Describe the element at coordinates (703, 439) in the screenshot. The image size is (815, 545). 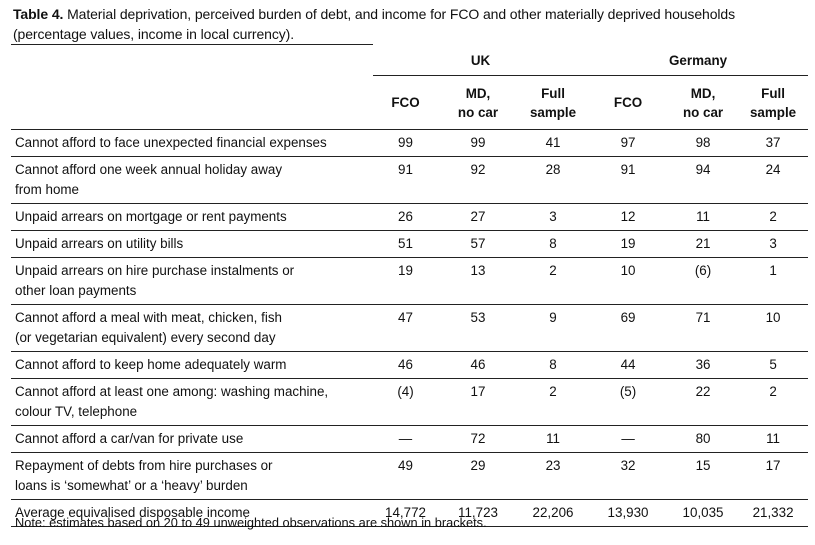
I see `table-cell: 80` at that location.